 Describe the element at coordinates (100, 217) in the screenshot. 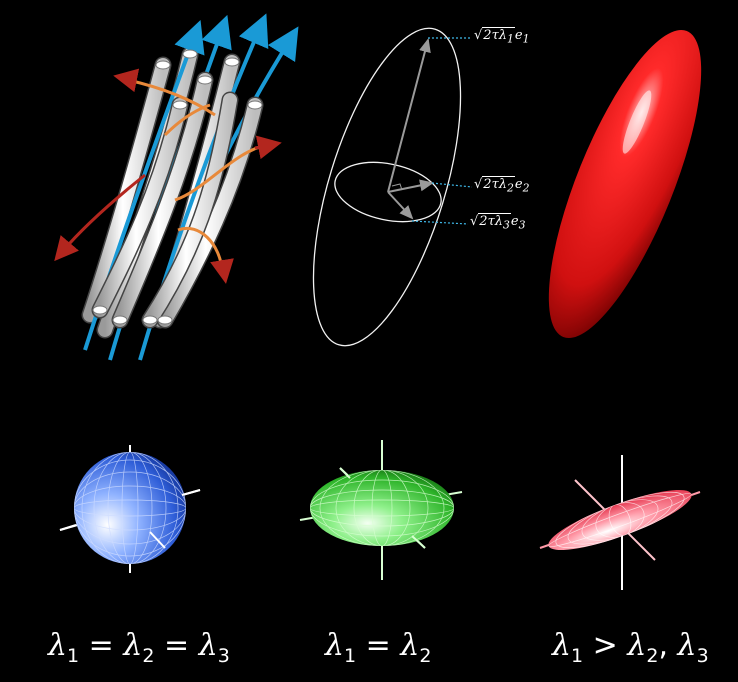

I see `arrow-red` at that location.